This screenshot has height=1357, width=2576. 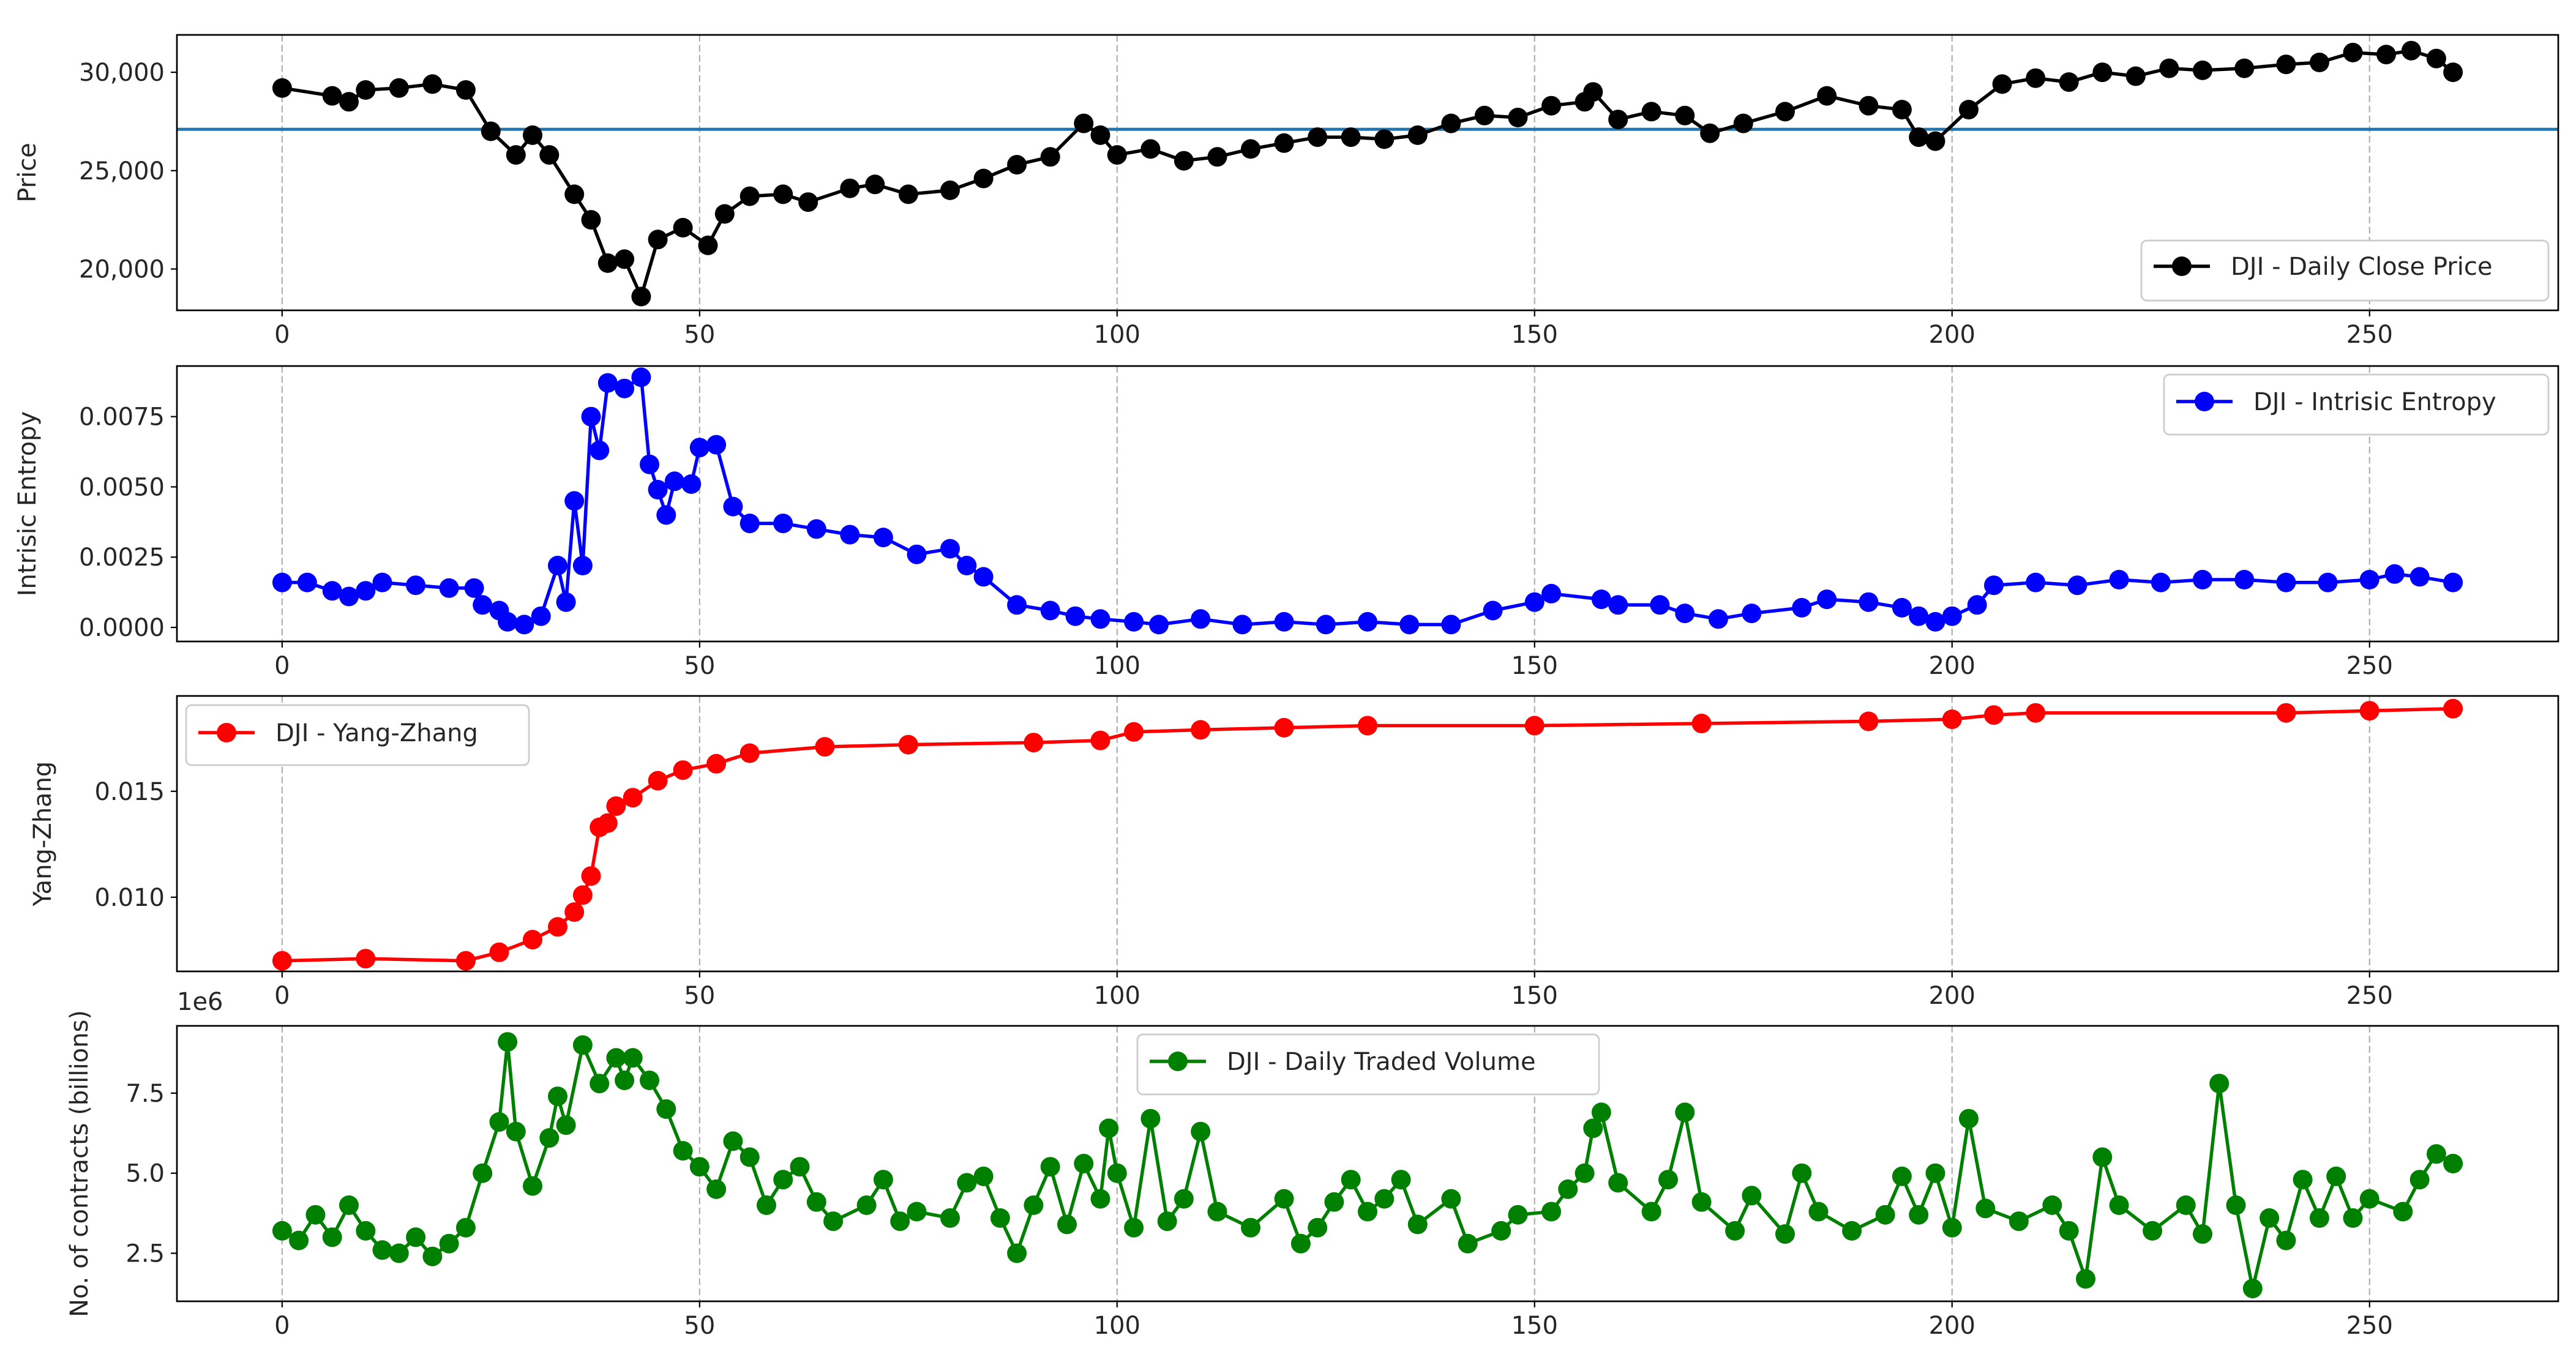 I want to click on entropy-legend-marker, so click(x=2204, y=401).